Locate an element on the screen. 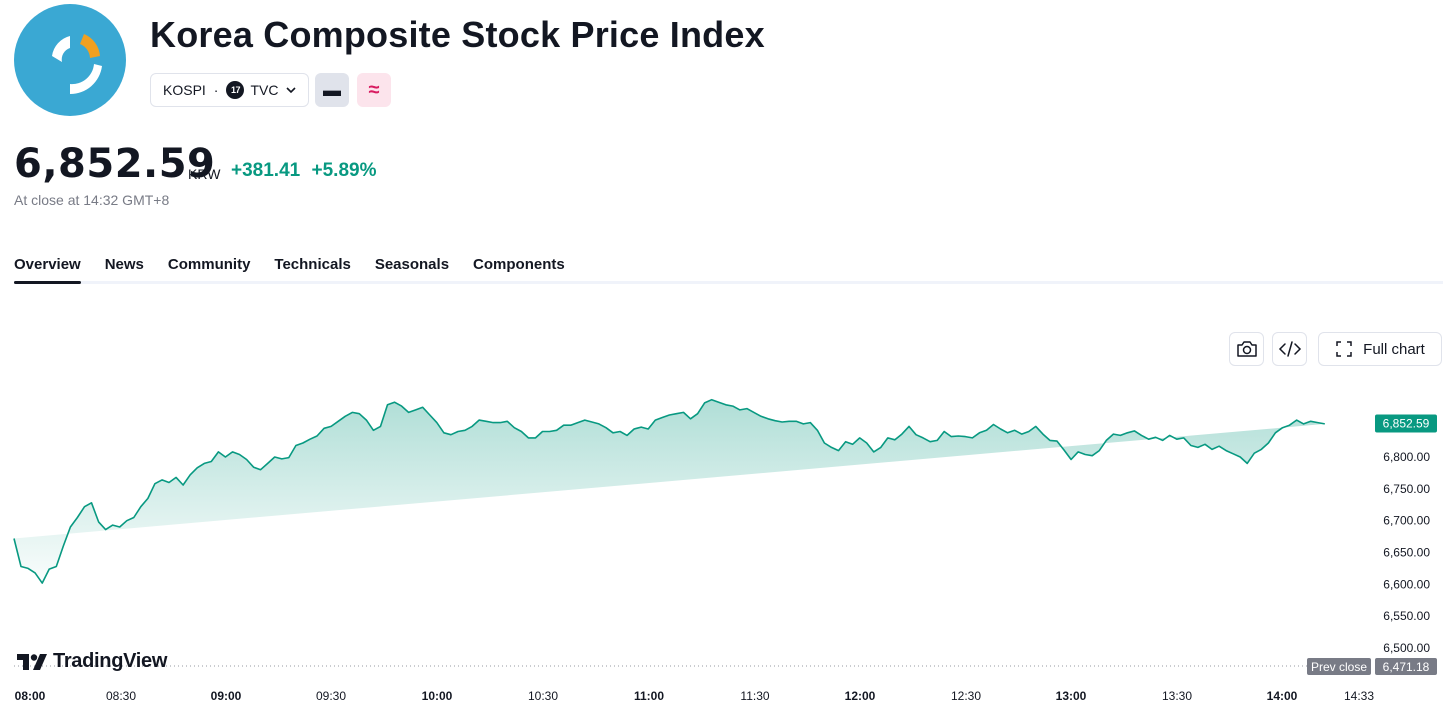 The height and width of the screenshot is (711, 1443). last-price-badge-label: 6,852.59 is located at coordinates (1406, 424).